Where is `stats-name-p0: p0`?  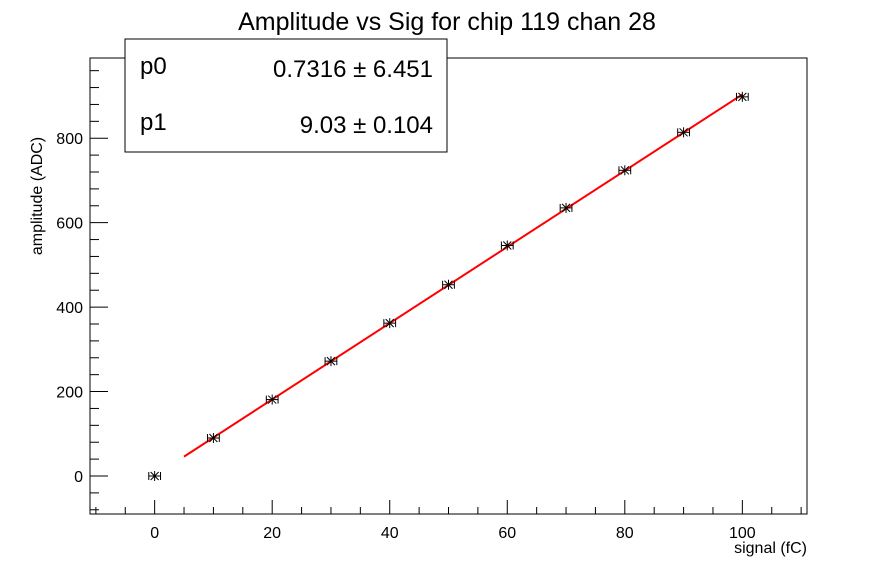
stats-name-p0: p0 is located at coordinates (153, 66).